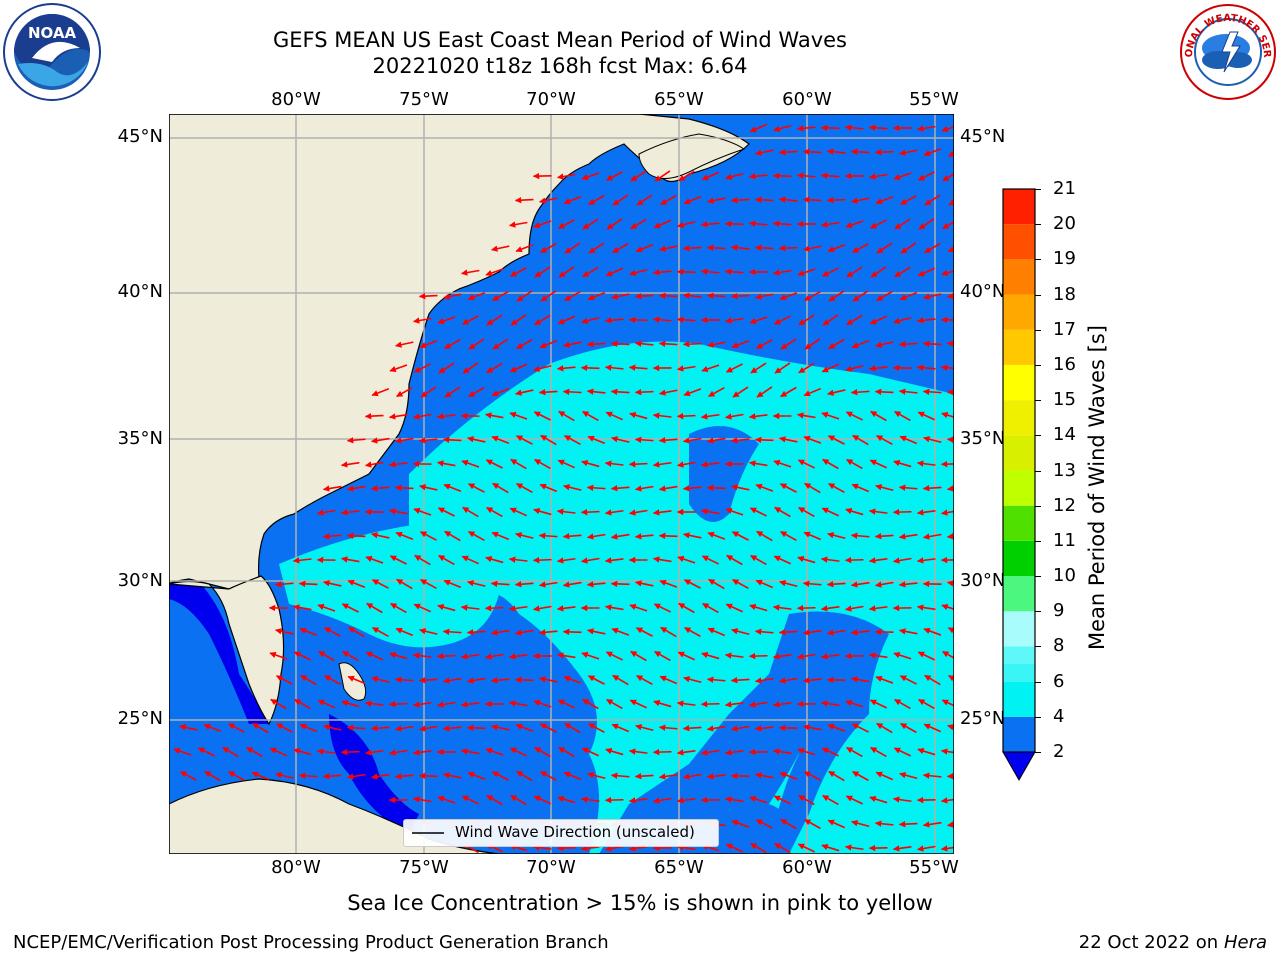  I want to click on colorbar-tick-label: 21, so click(1064, 188).